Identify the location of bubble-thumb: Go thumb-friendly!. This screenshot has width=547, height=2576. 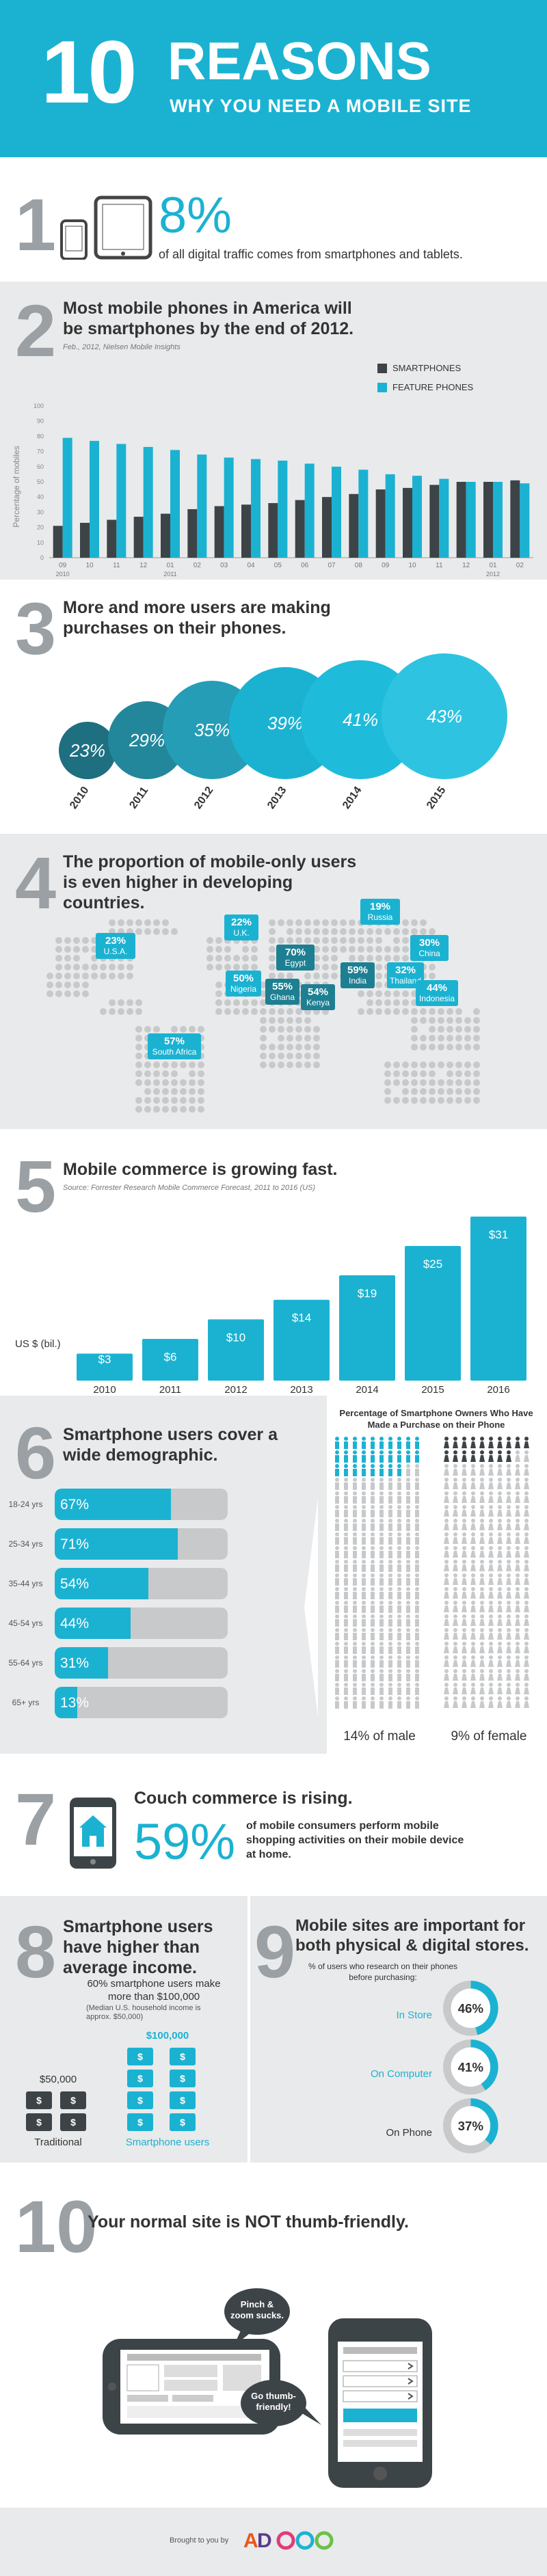
(273, 2402).